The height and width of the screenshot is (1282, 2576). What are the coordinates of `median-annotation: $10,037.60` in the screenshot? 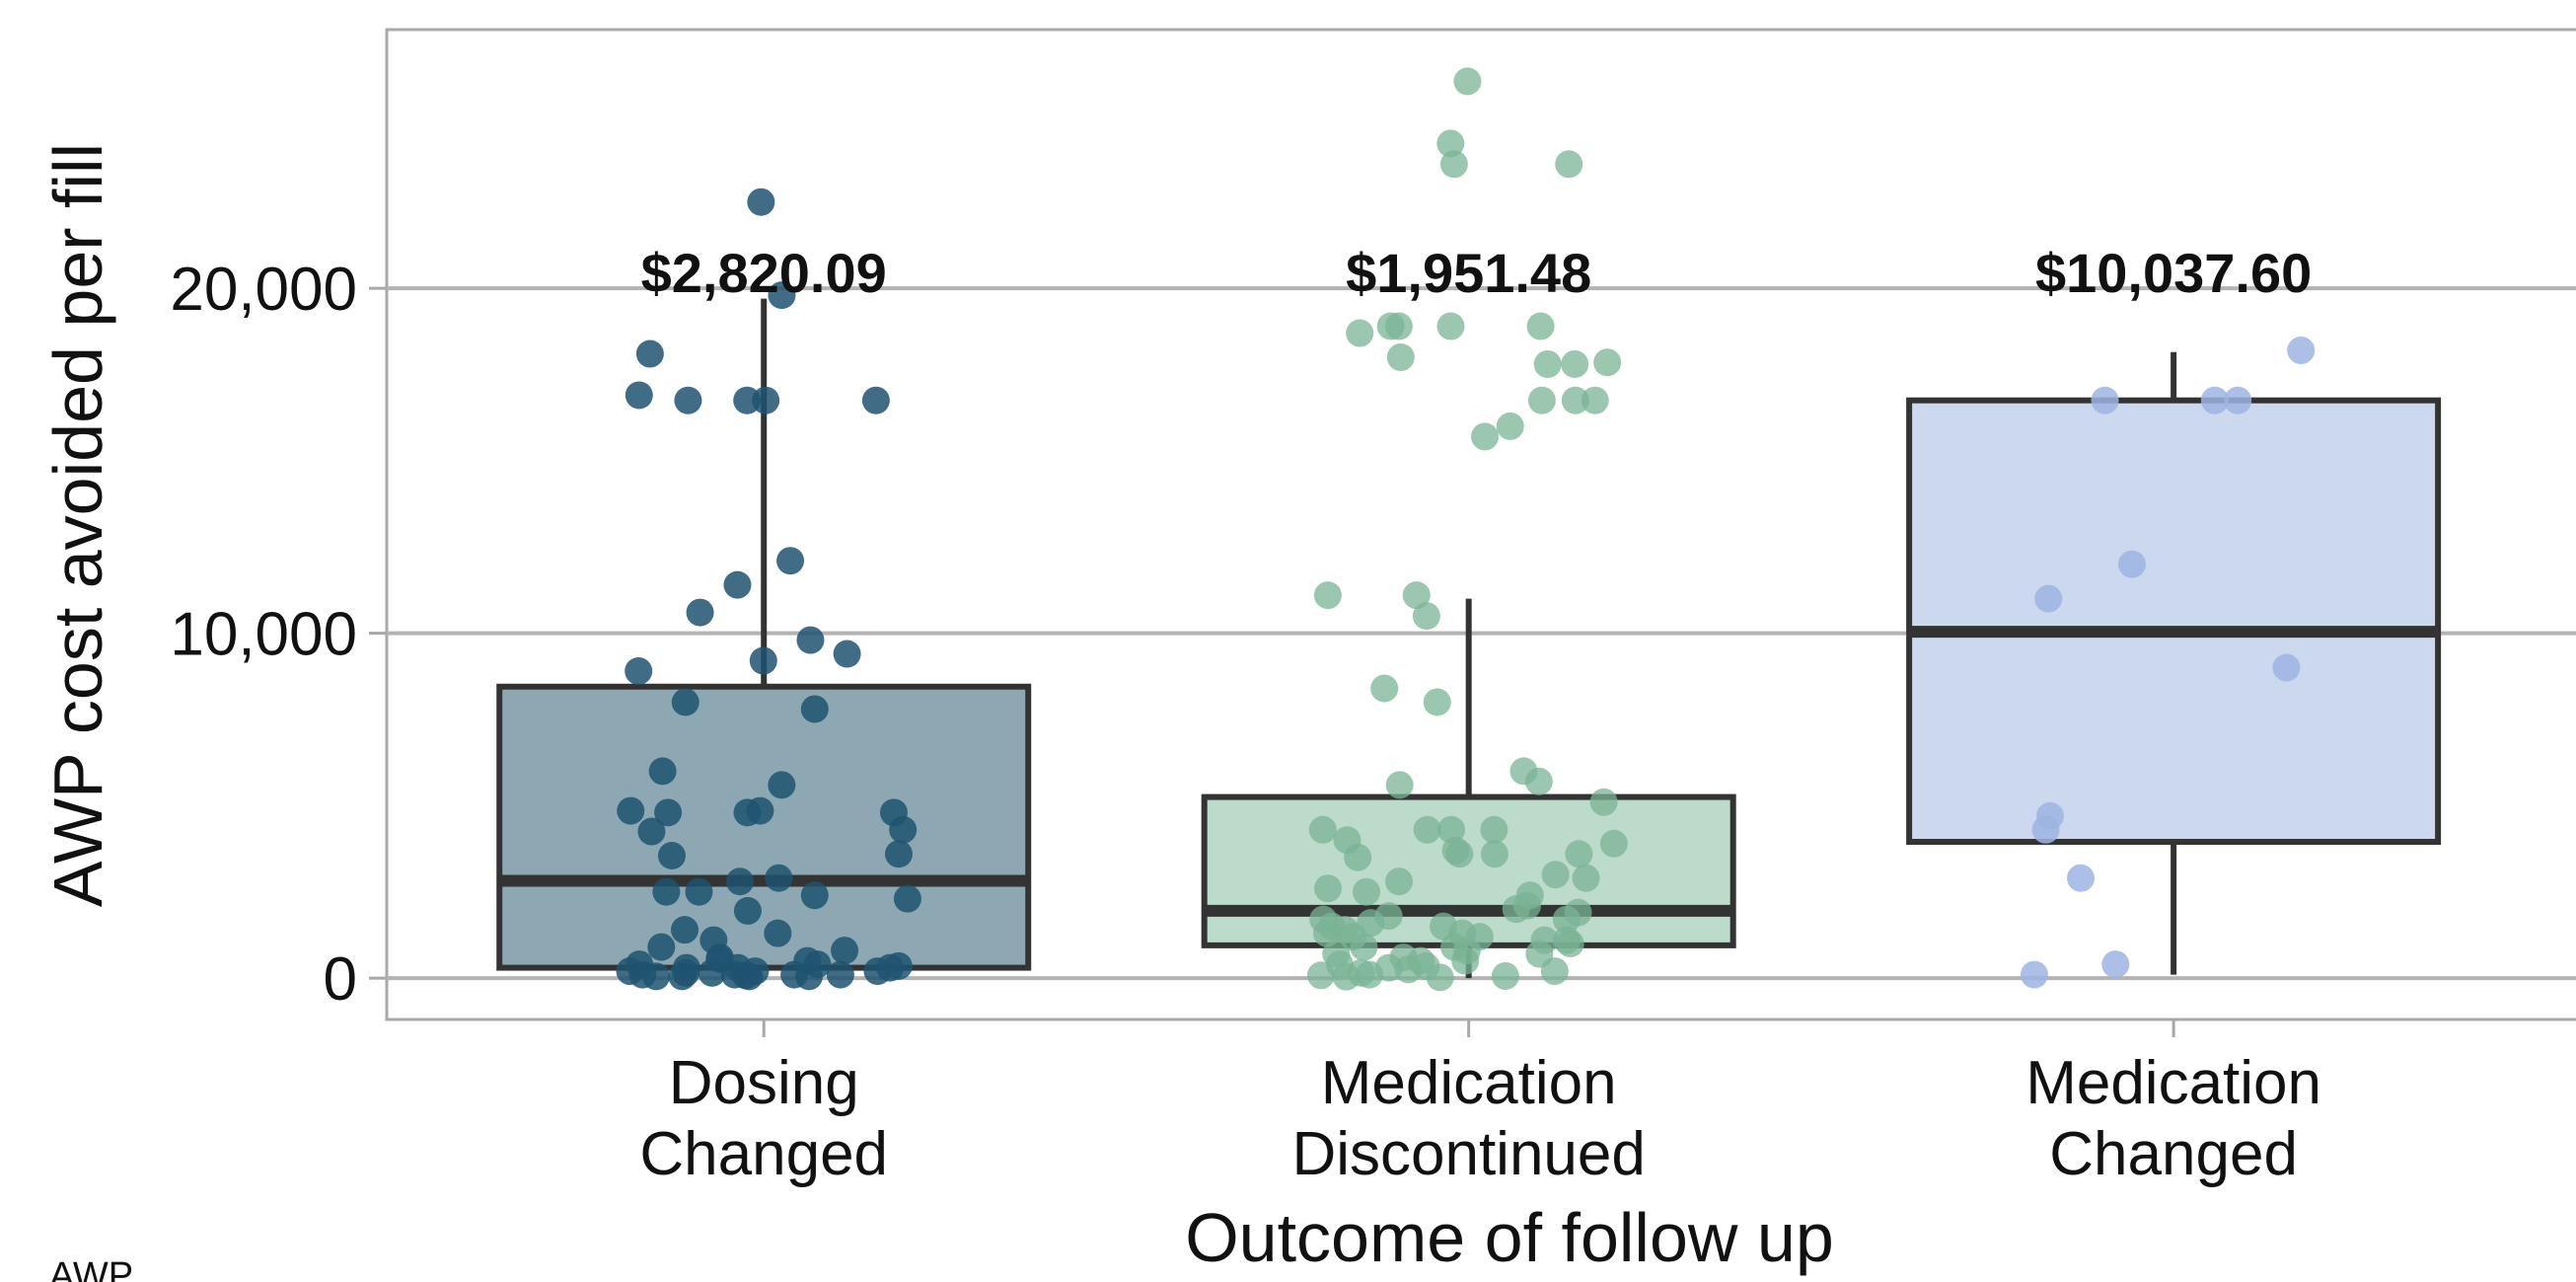 It's located at (2173, 273).